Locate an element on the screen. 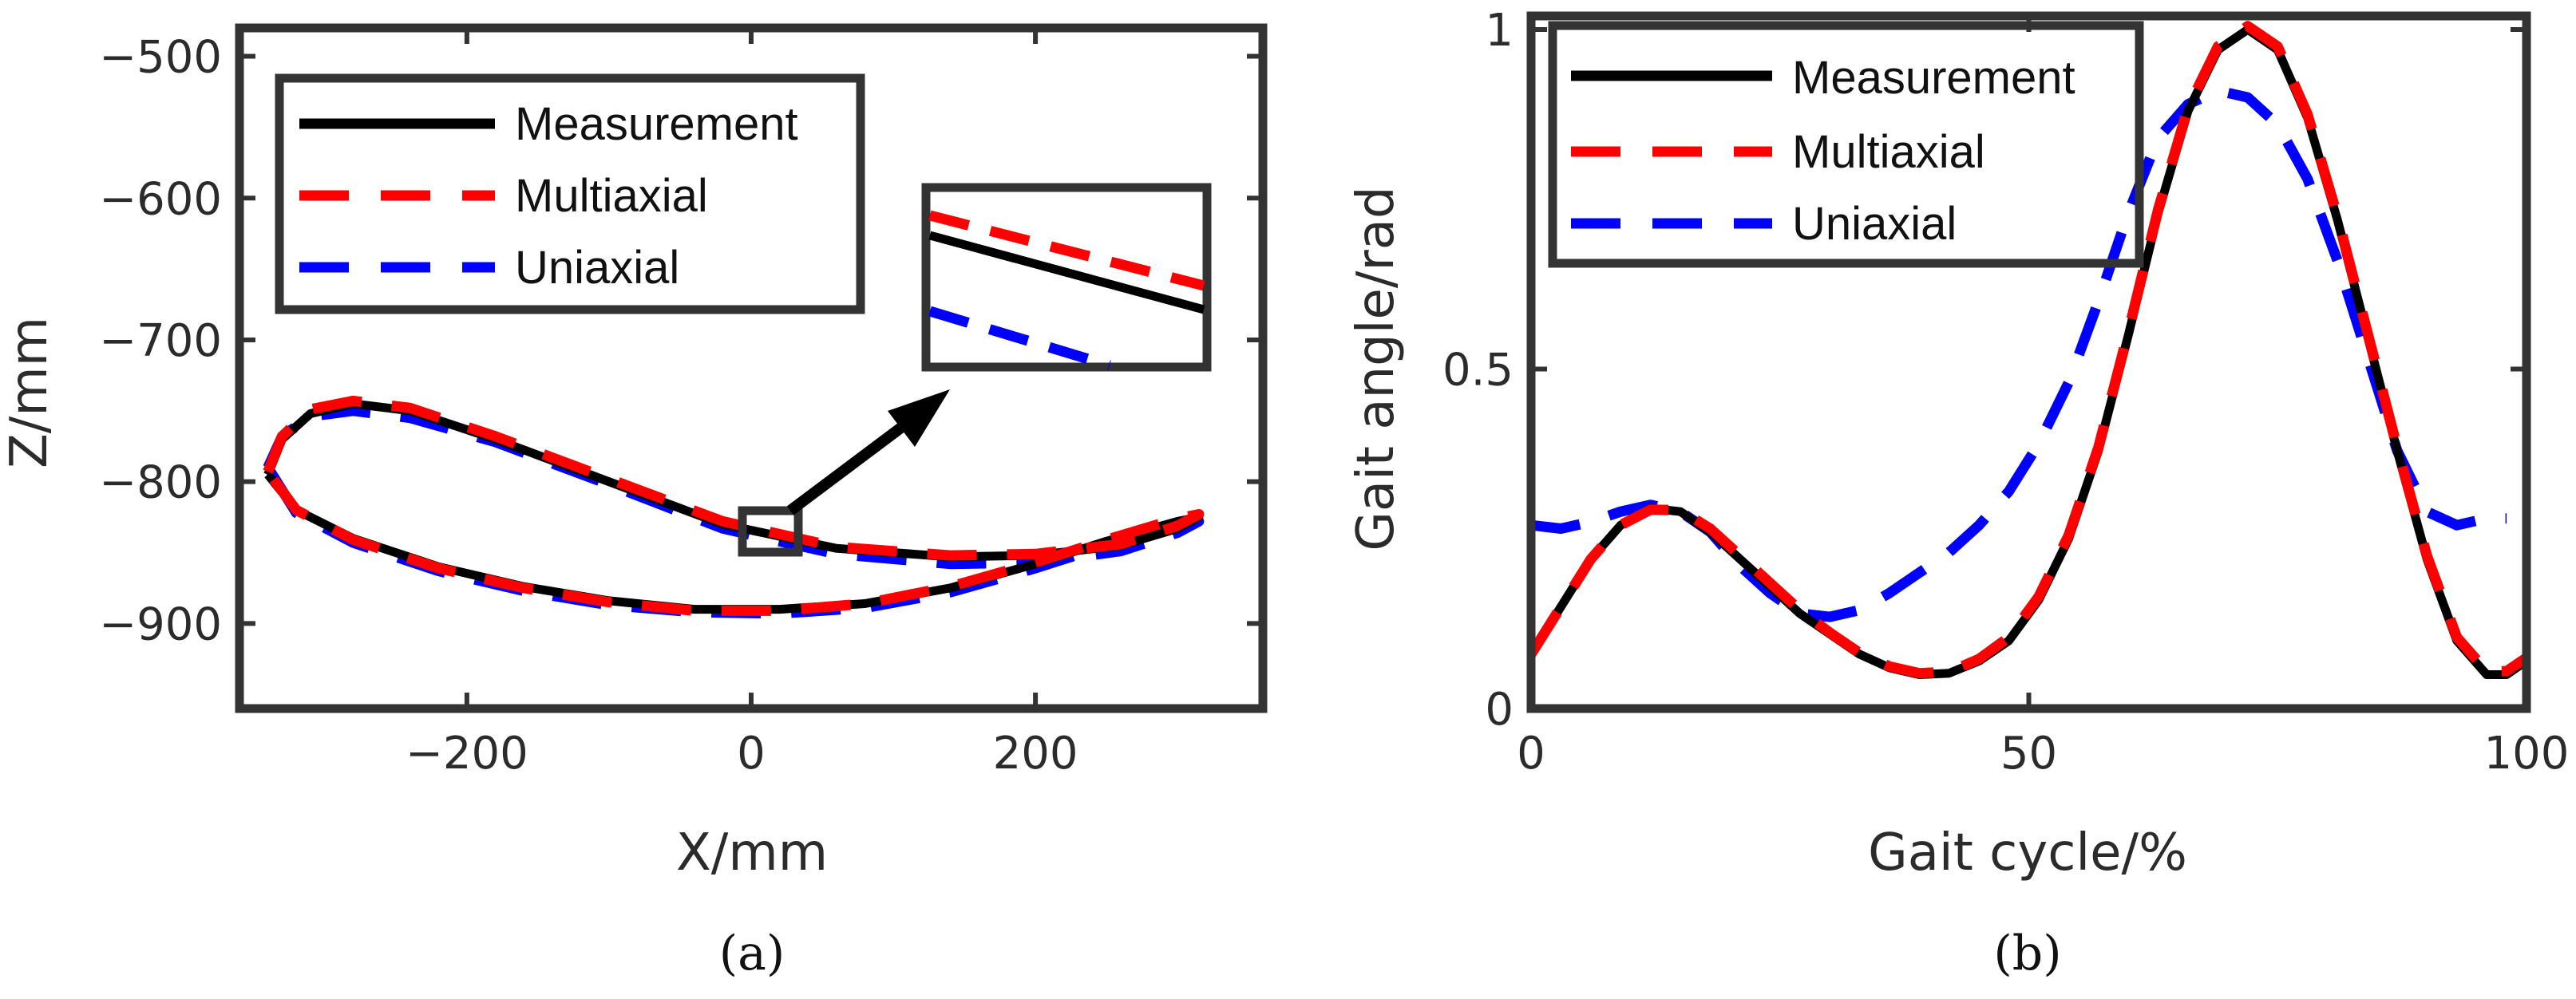 Image resolution: width=2576 pixels, height=999 pixels. panel-b-caption: (b) is located at coordinates (2027, 953).